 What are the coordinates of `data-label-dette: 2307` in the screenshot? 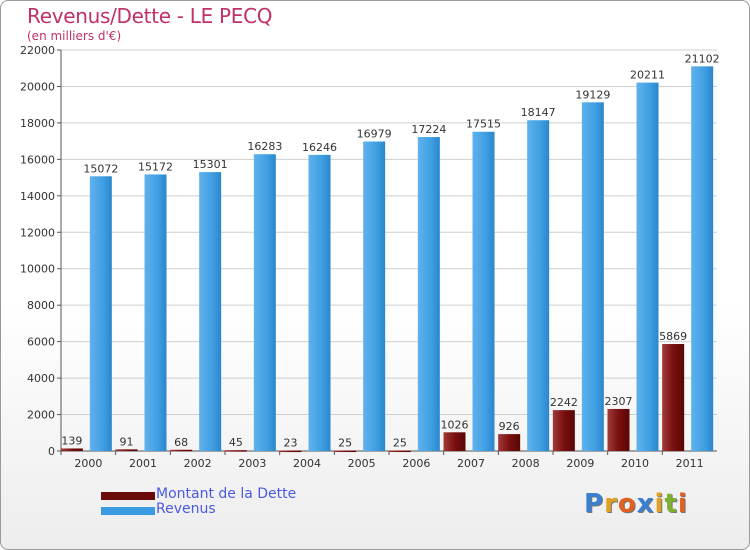 It's located at (619, 401).